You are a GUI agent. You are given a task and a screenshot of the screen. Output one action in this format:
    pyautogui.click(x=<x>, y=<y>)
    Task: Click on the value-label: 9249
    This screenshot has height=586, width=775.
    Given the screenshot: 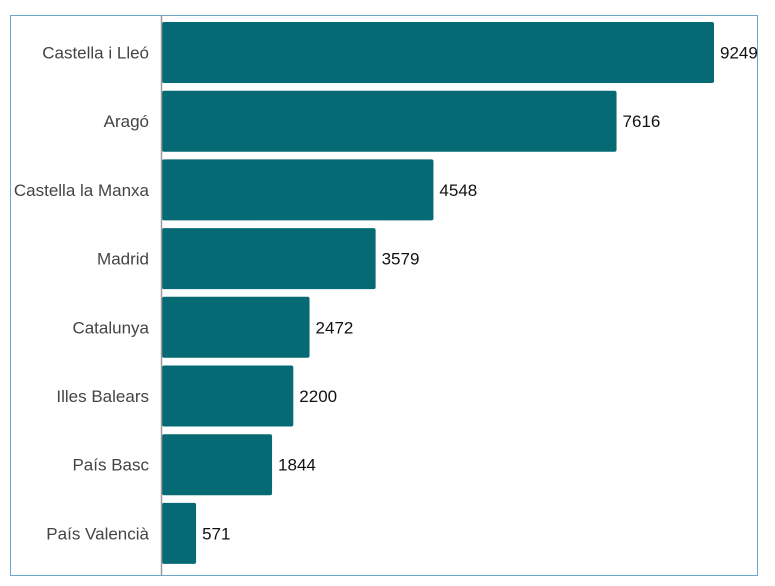 What is the action you would take?
    pyautogui.click(x=739, y=53)
    